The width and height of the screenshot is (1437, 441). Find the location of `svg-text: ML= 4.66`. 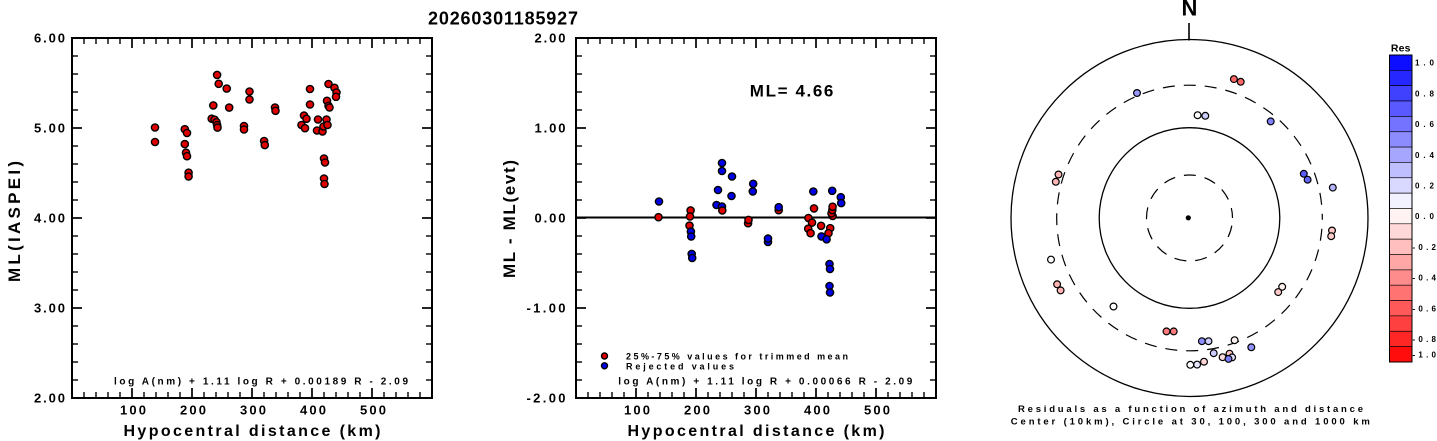

svg-text: ML= 4.66 is located at coordinates (792, 90).